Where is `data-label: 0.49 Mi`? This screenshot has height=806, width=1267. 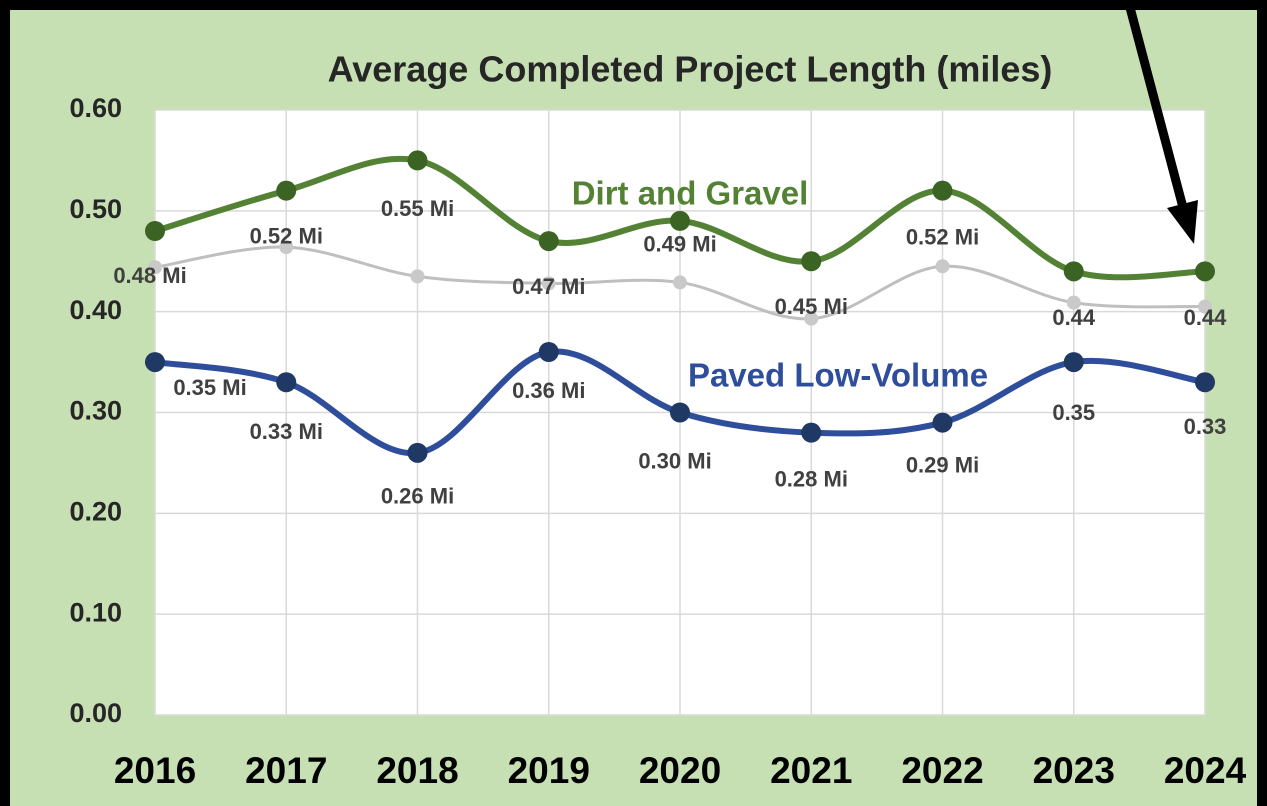 data-label: 0.49 Mi is located at coordinates (679, 244).